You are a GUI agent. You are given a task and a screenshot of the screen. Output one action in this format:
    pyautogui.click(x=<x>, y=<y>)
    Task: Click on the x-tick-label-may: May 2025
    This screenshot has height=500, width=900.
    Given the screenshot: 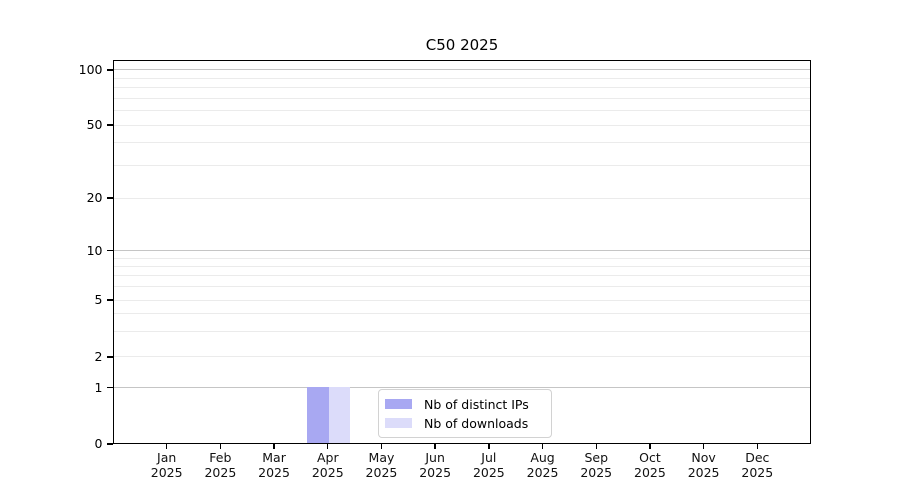 What is the action you would take?
    pyautogui.click(x=381, y=465)
    